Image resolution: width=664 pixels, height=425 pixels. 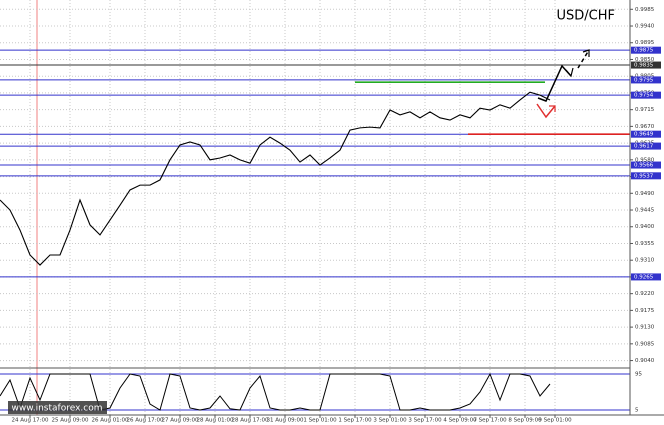 I want to click on y-tick-label: 0.9130, so click(x=645, y=328).